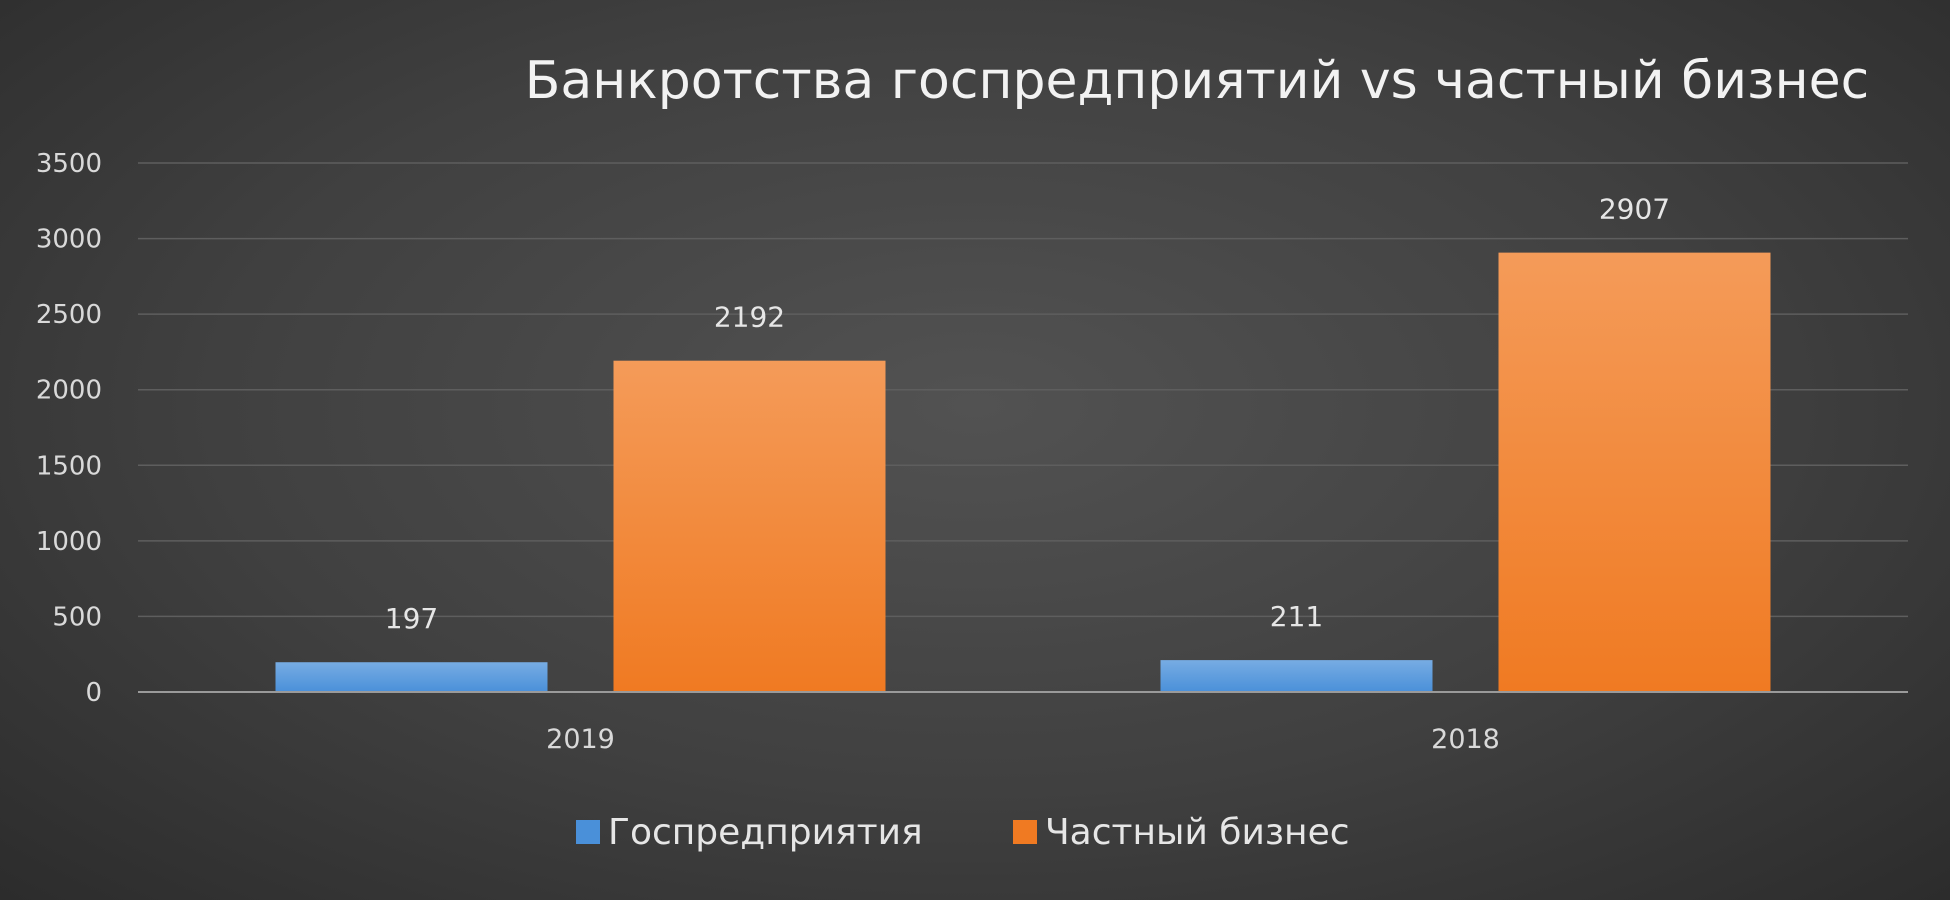  What do you see at coordinates (1465, 739) in the screenshot?
I see `x-category-label: 2018` at bounding box center [1465, 739].